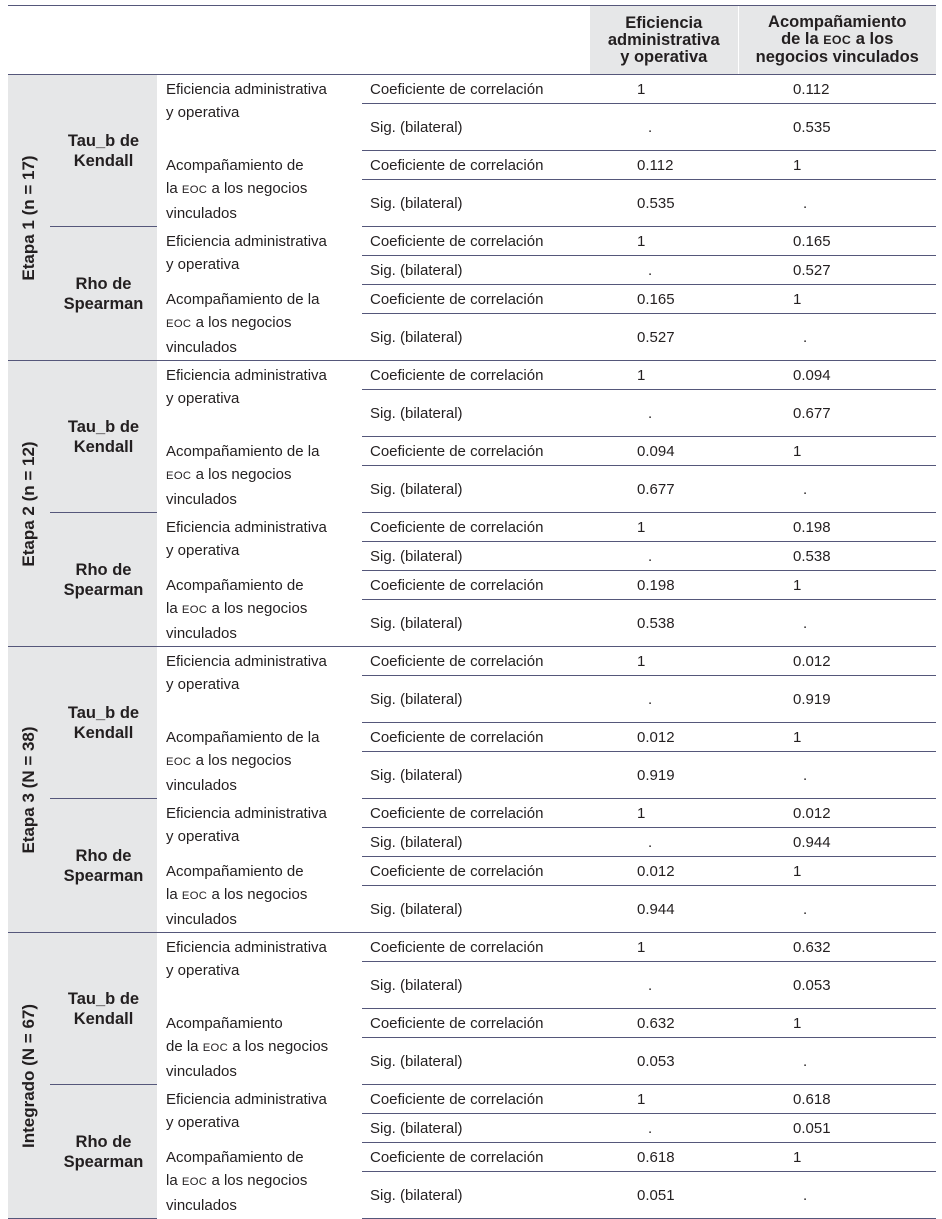  I want to click on value-cell: 0.051, so click(664, 1195).